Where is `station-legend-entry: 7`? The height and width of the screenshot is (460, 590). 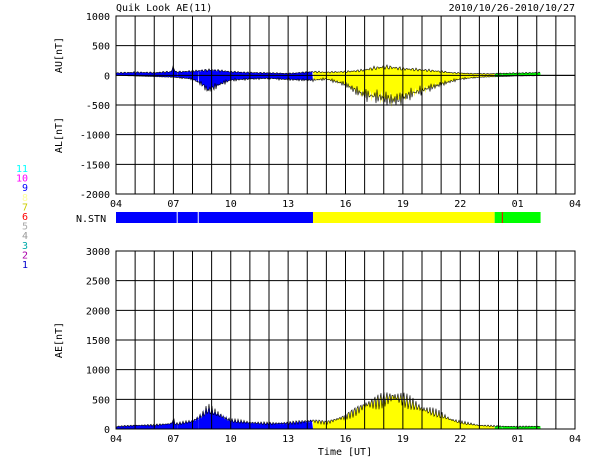 station-legend-entry: 7 is located at coordinates (25, 207).